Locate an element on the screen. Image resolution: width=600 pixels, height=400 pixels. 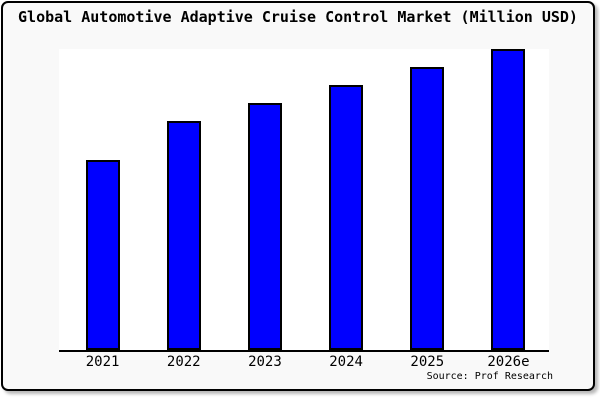
x-tick-2021: 2021 is located at coordinates (102, 362).